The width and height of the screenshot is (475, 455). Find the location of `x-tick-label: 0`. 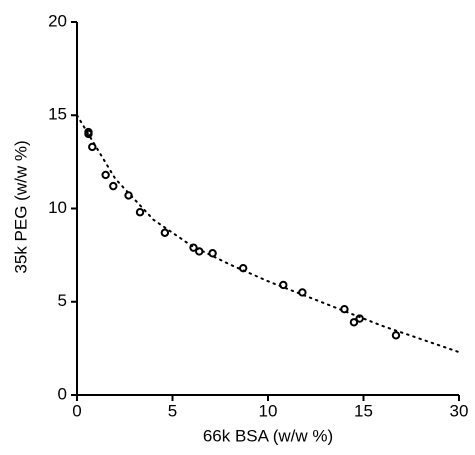

x-tick-label: 0 is located at coordinates (76, 410).